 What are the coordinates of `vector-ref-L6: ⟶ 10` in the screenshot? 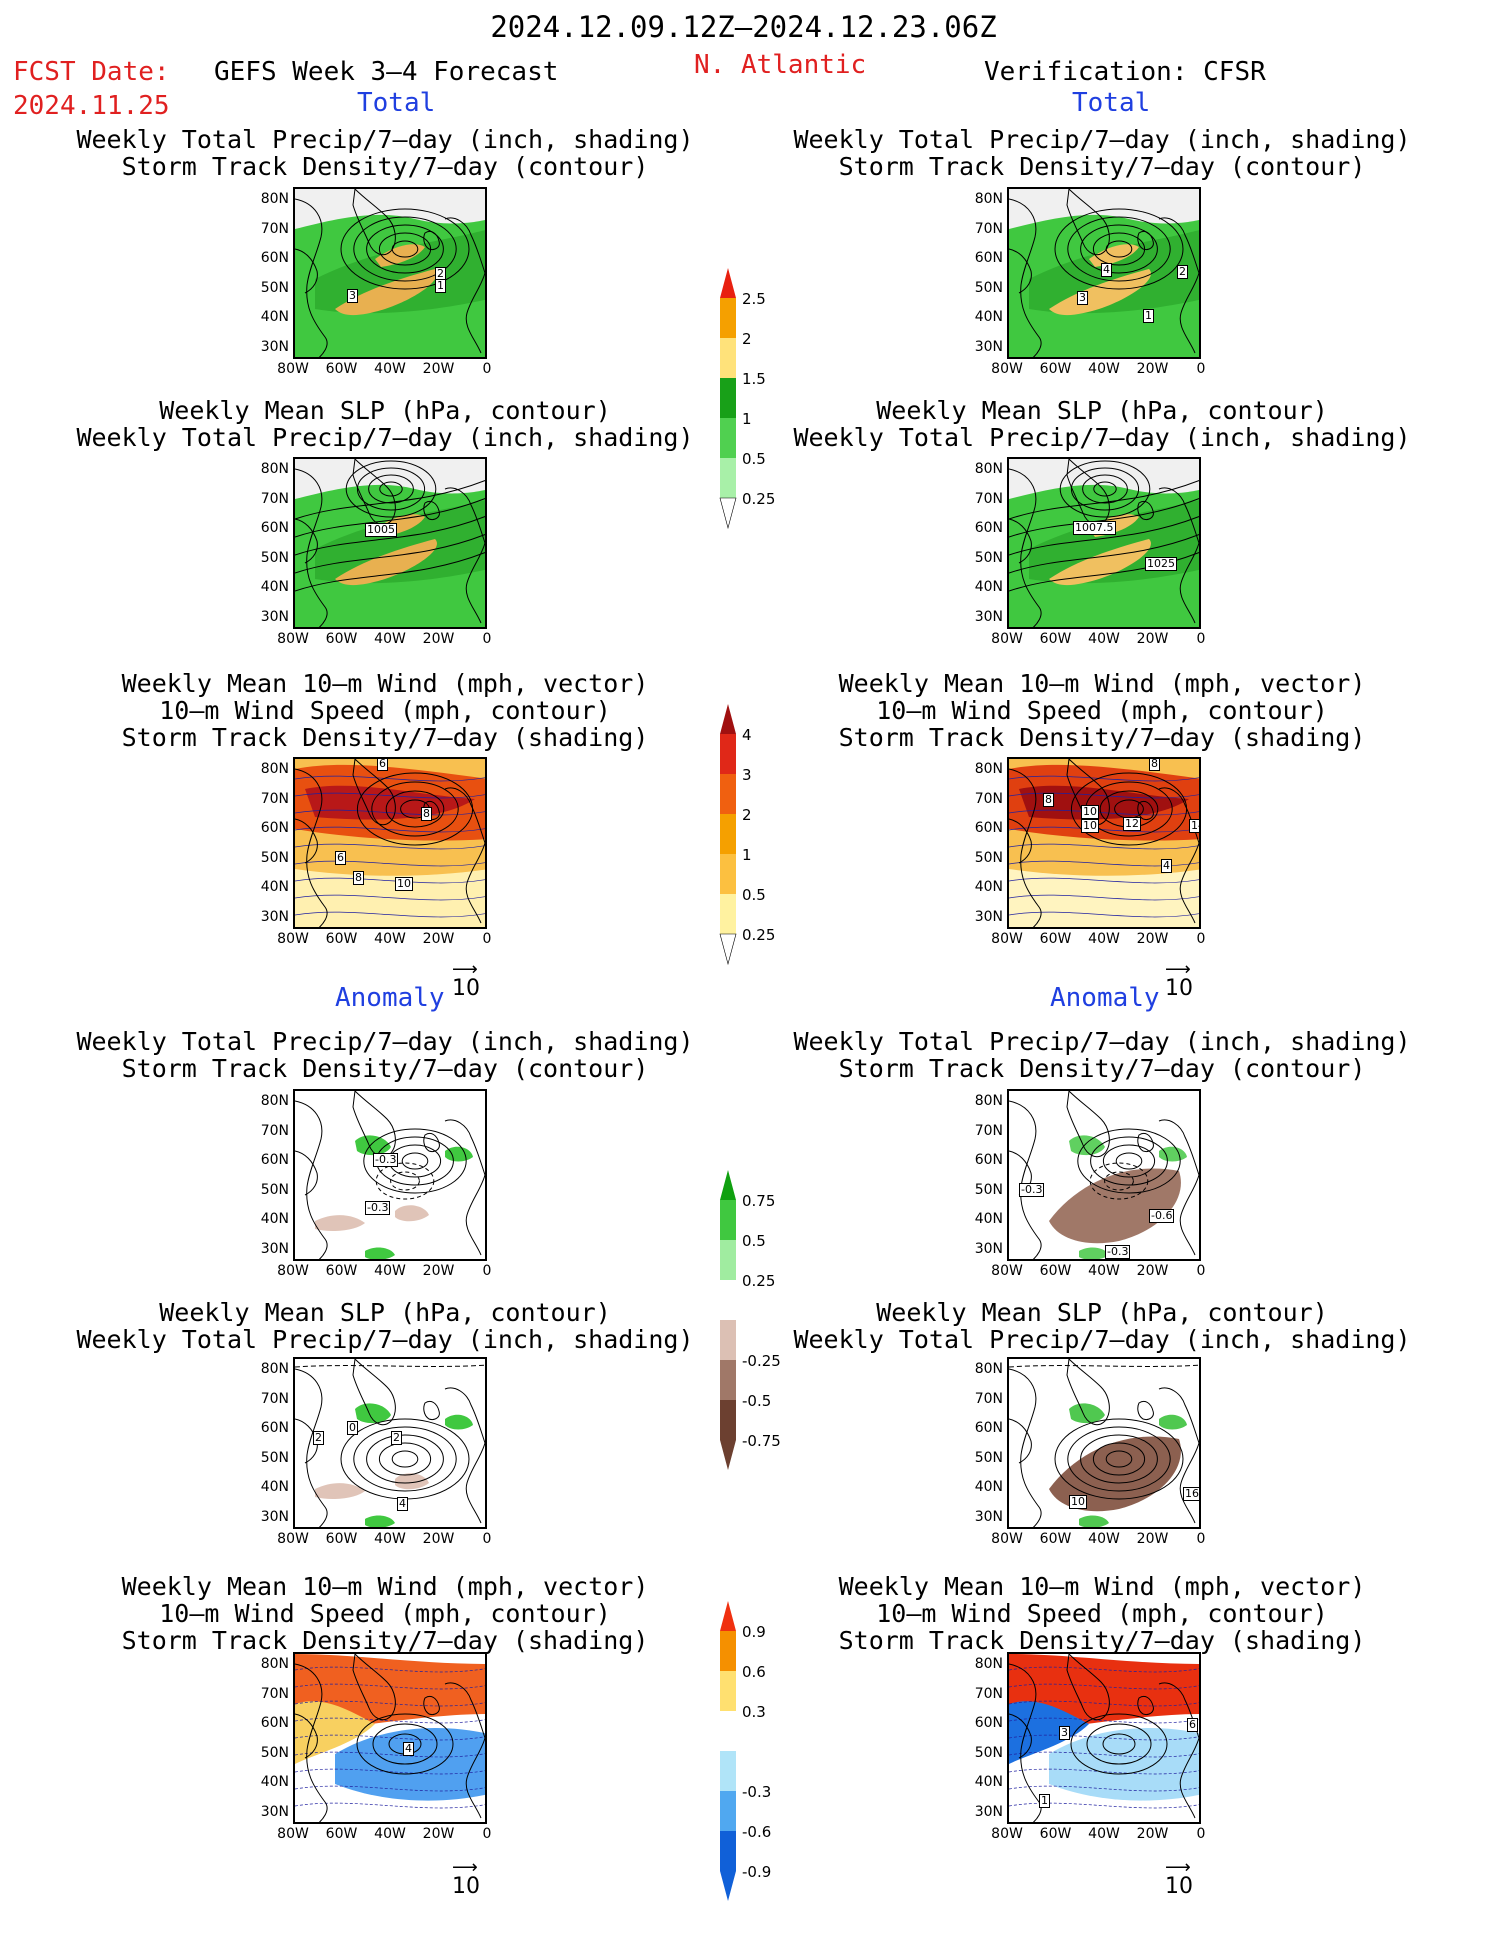 It's located at (466, 1879).